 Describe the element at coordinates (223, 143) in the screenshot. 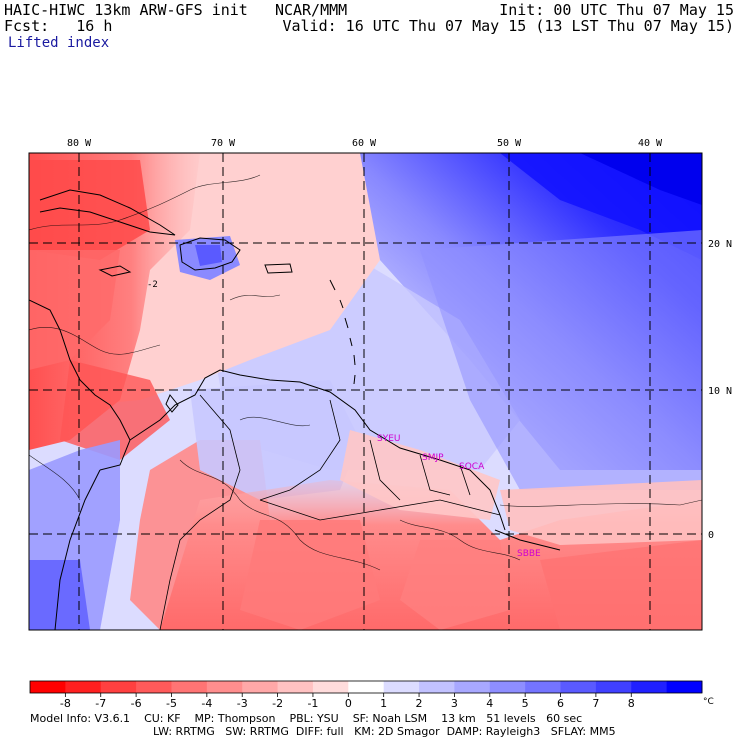

I see `lon-label-70w: 70 W` at that location.